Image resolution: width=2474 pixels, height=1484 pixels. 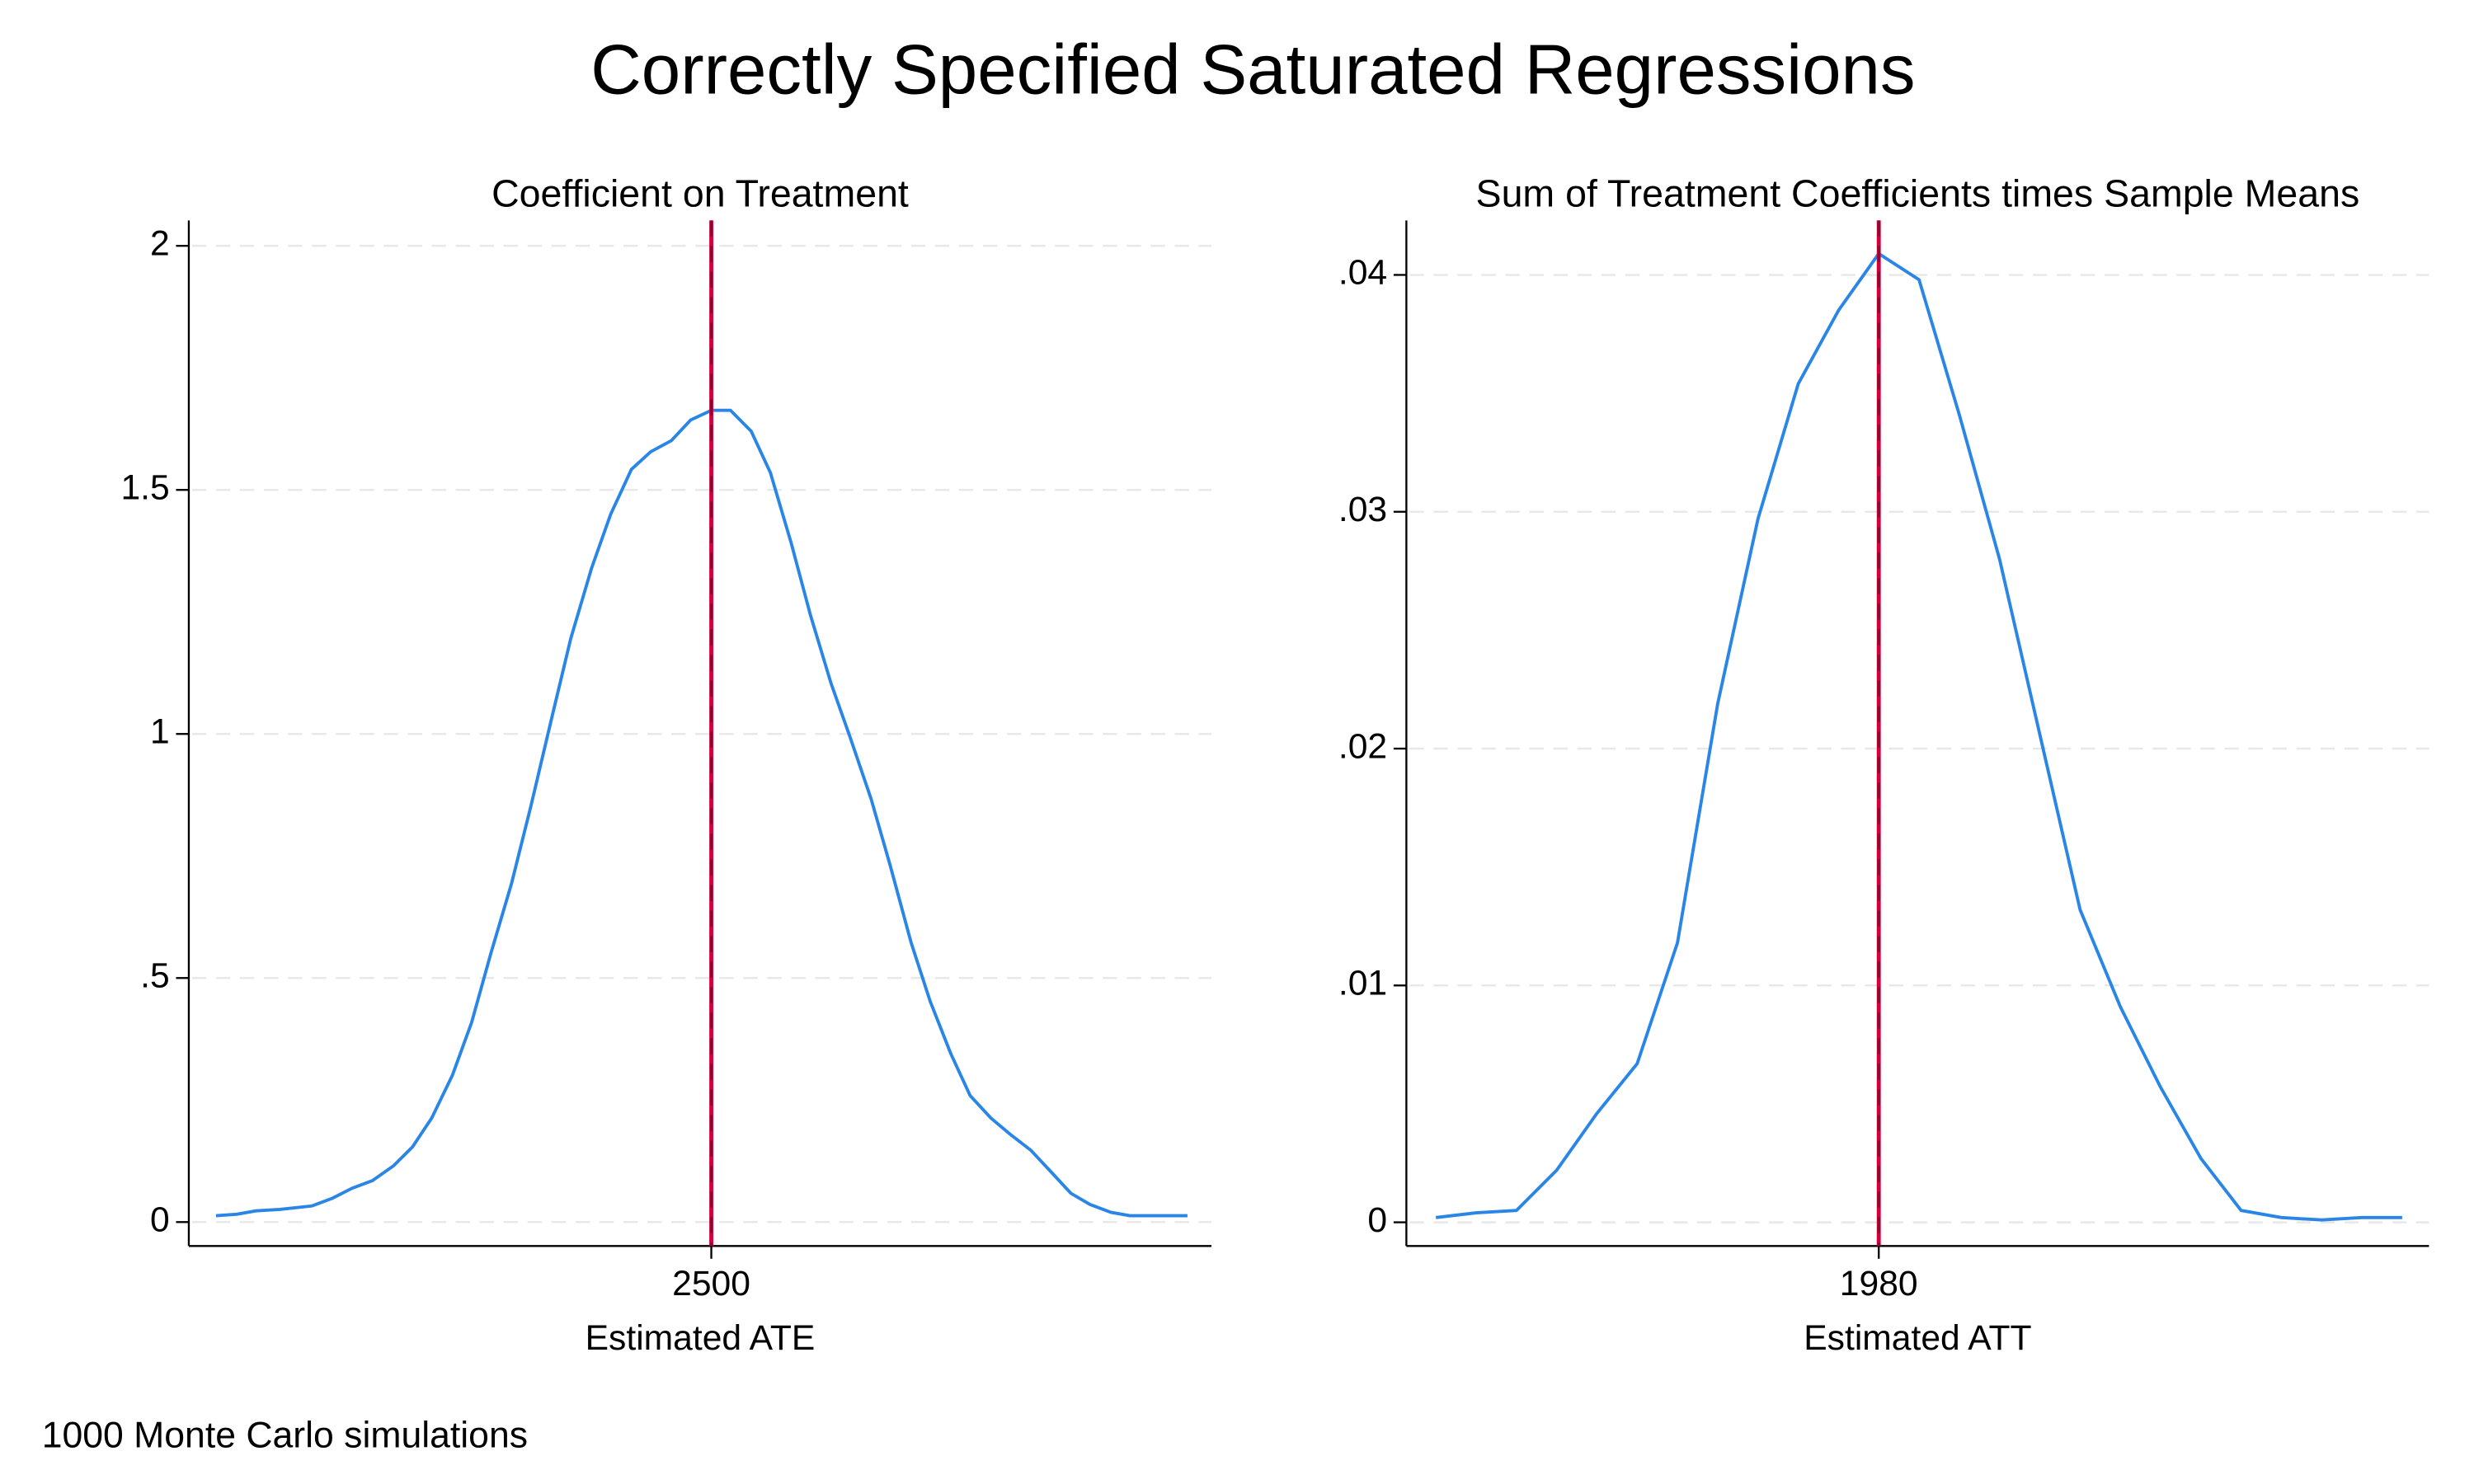 I want to click on y-tick-label: 2, so click(x=160, y=243).